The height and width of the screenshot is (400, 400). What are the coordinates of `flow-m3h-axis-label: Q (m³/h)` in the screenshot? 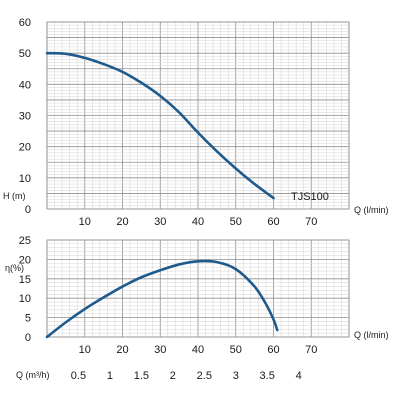 It's located at (33, 375).